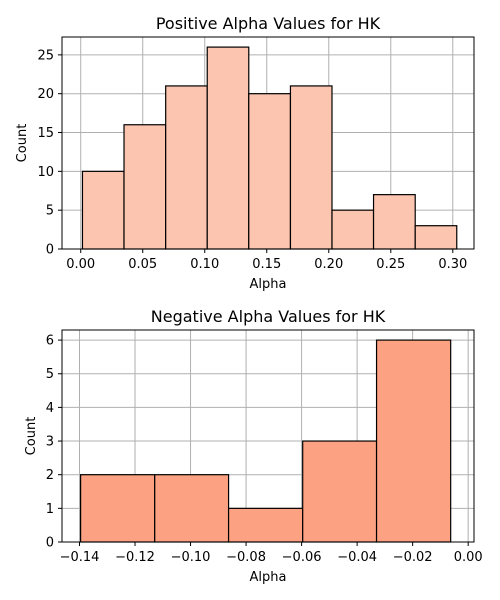  Describe the element at coordinates (45, 94) in the screenshot. I see `y-tick-label: 20` at that location.